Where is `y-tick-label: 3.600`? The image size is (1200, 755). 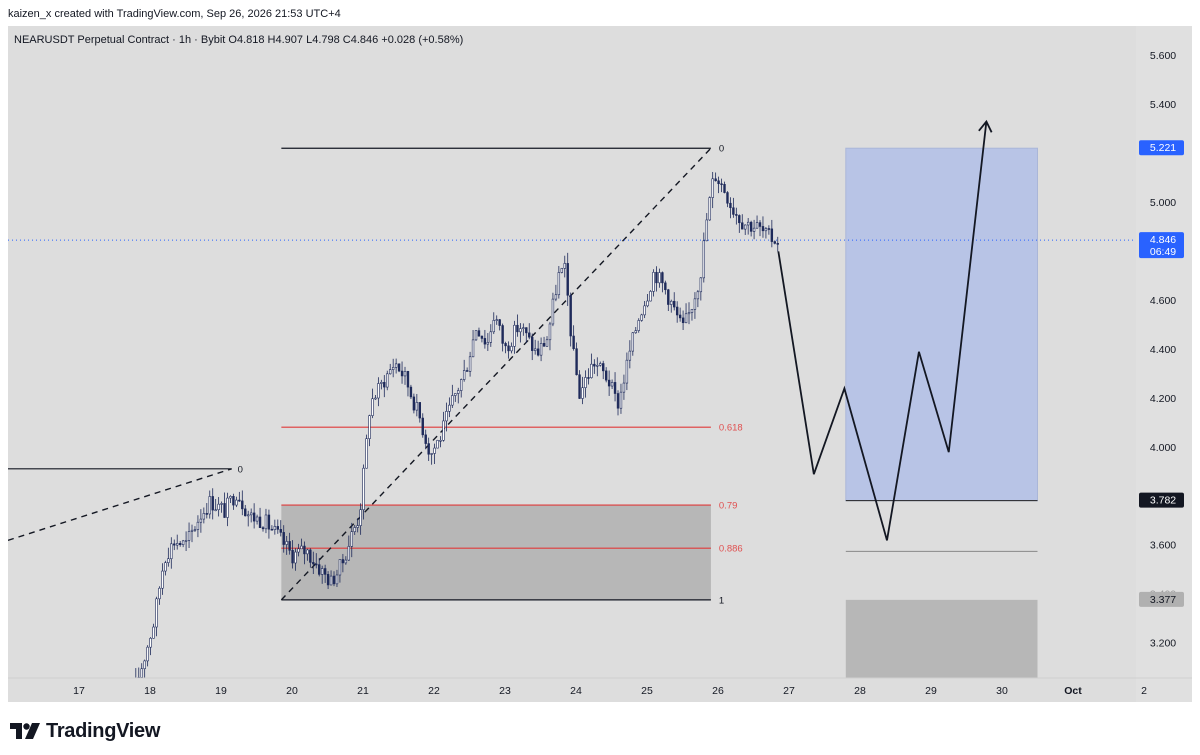 y-tick-label: 3.600 is located at coordinates (1163, 546).